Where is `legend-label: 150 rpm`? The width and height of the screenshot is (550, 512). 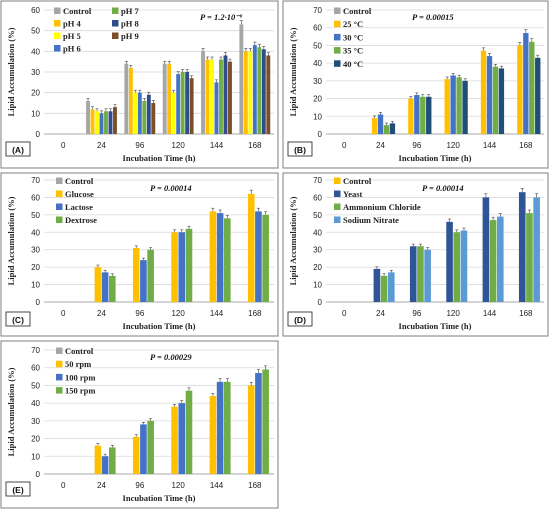
legend-label: 150 rpm is located at coordinates (80, 391).